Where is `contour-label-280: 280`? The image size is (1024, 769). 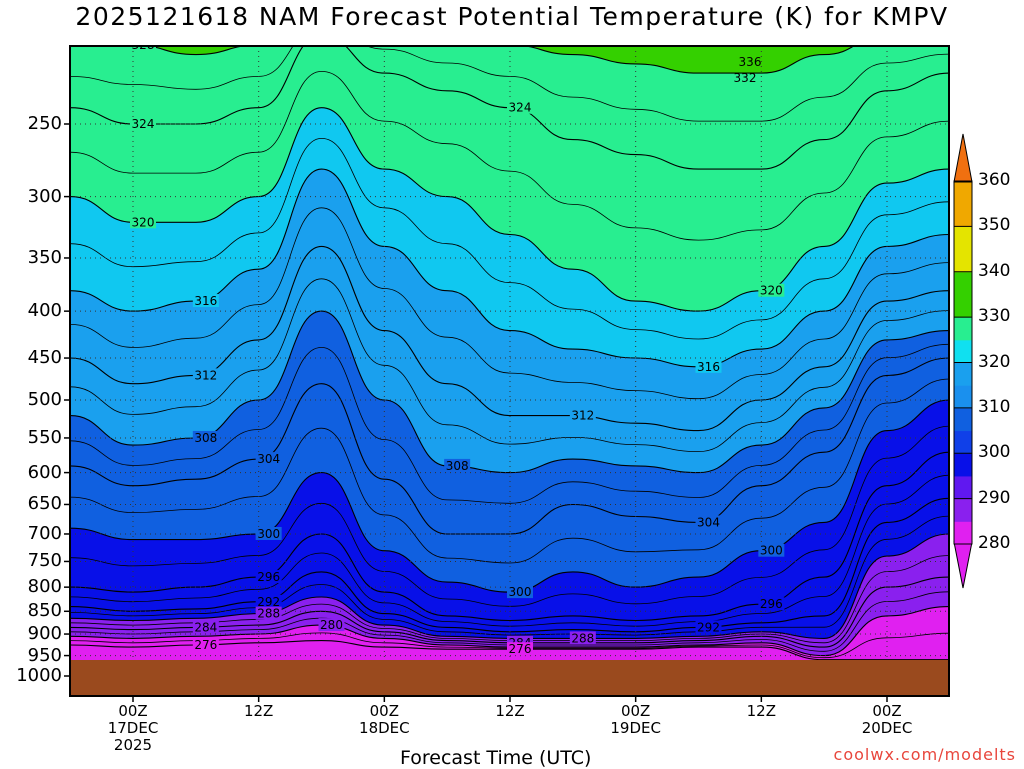
contour-label-280: 280 is located at coordinates (331, 625).